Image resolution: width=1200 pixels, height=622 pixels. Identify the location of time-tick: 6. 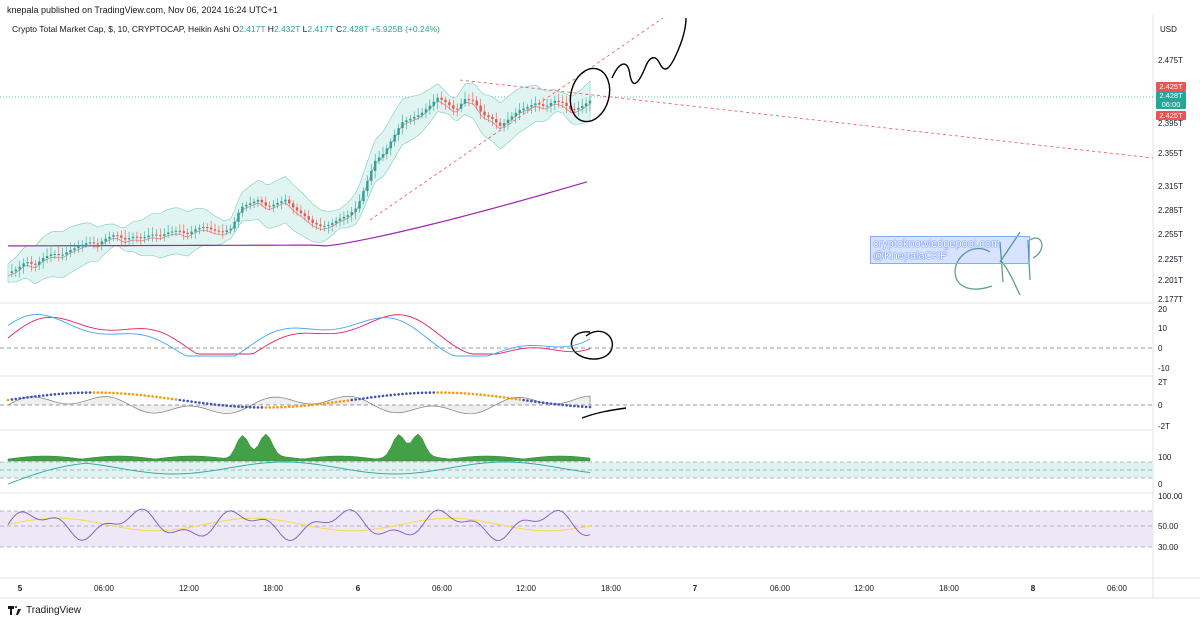
(358, 588).